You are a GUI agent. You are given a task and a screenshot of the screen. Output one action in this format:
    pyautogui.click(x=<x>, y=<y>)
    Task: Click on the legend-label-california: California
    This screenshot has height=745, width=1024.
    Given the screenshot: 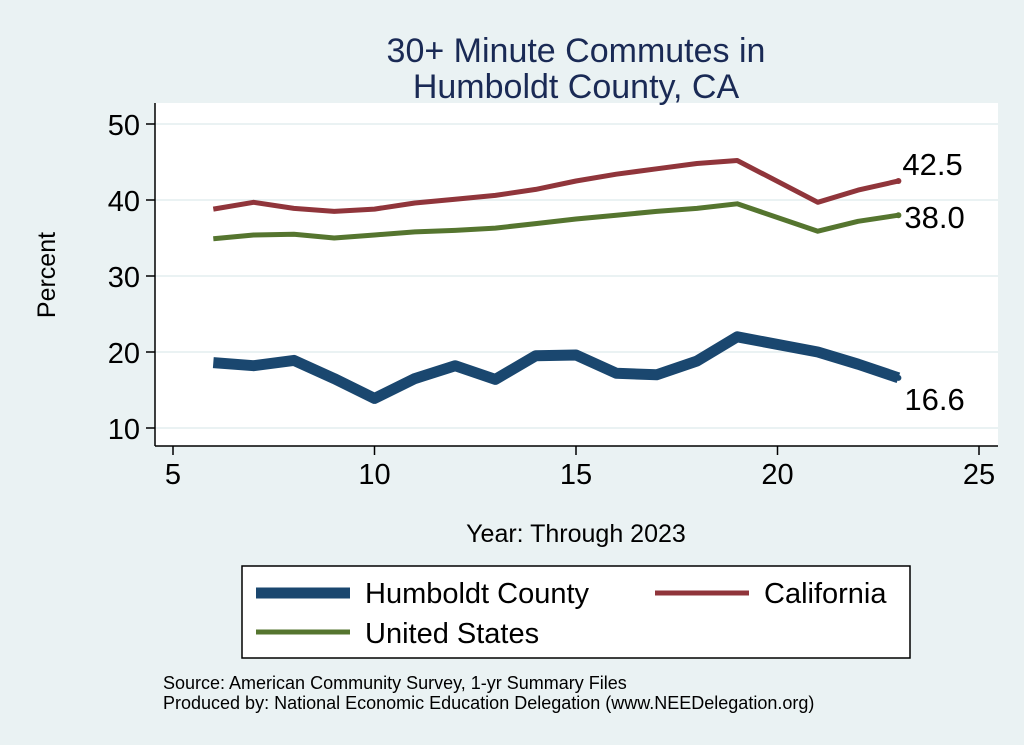 What is the action you would take?
    pyautogui.click(x=825, y=594)
    